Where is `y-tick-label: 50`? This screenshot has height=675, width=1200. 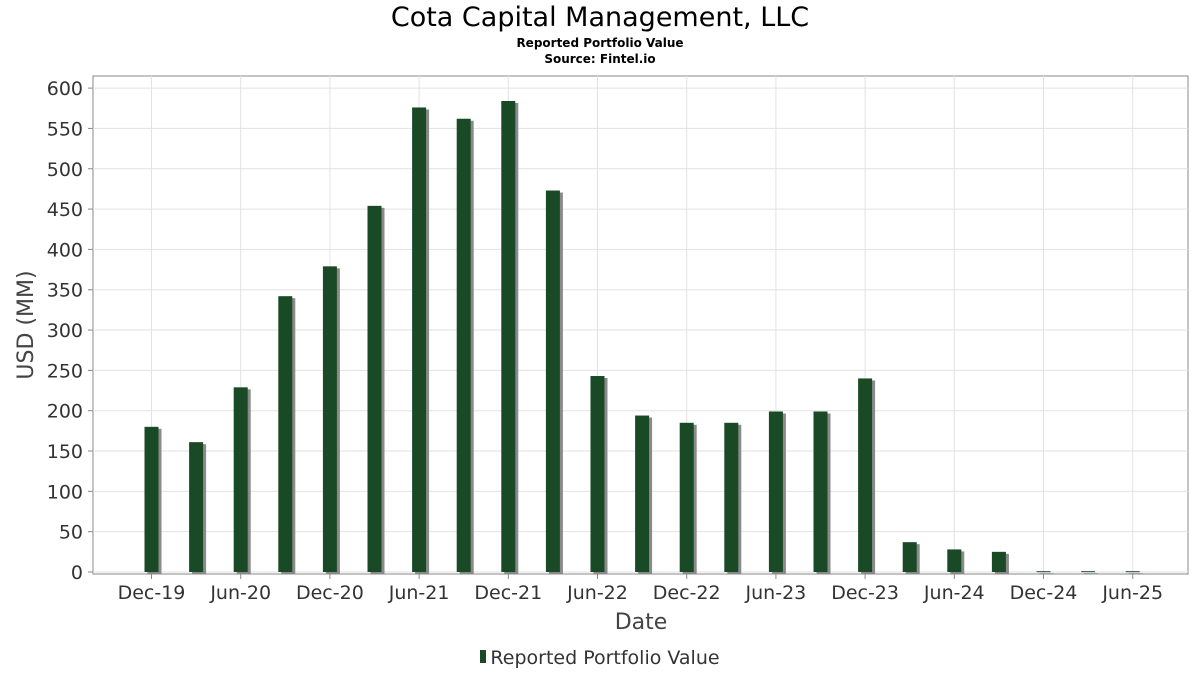
y-tick-label: 50 is located at coordinates (71, 533).